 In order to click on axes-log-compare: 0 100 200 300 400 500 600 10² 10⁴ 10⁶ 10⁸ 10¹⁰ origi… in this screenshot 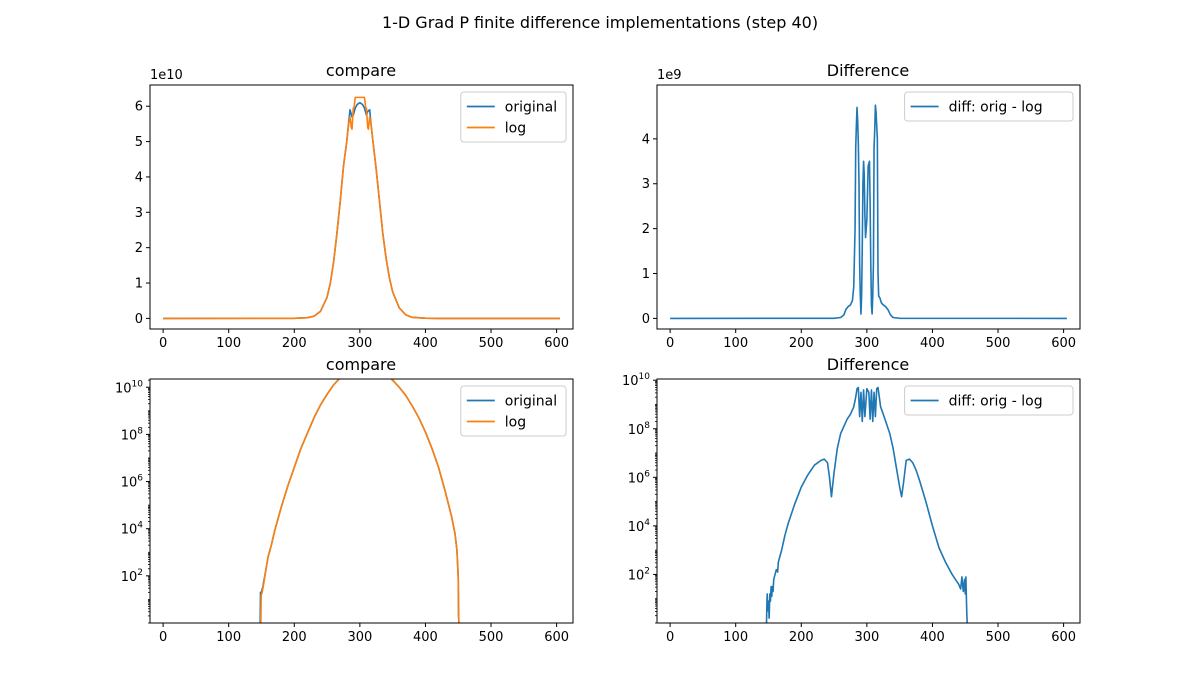, I will do `click(344, 511)`.